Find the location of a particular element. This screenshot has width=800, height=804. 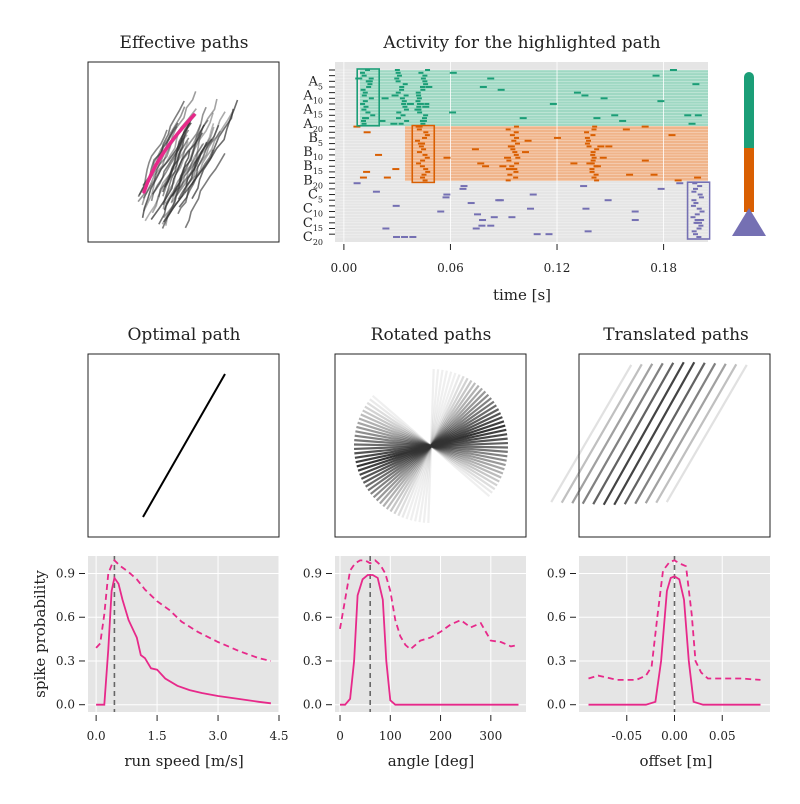

y-tick-label: C10 is located at coordinates (313, 210).